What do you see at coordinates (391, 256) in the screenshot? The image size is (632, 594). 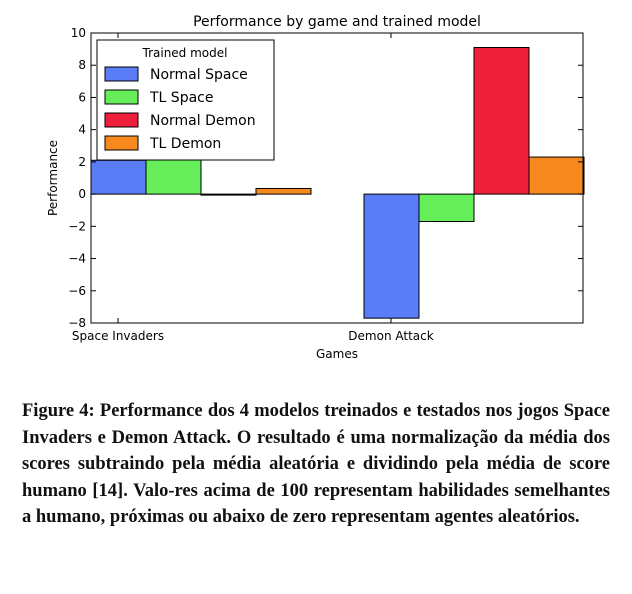 I see `bar-normal-space-demon-attack` at bounding box center [391, 256].